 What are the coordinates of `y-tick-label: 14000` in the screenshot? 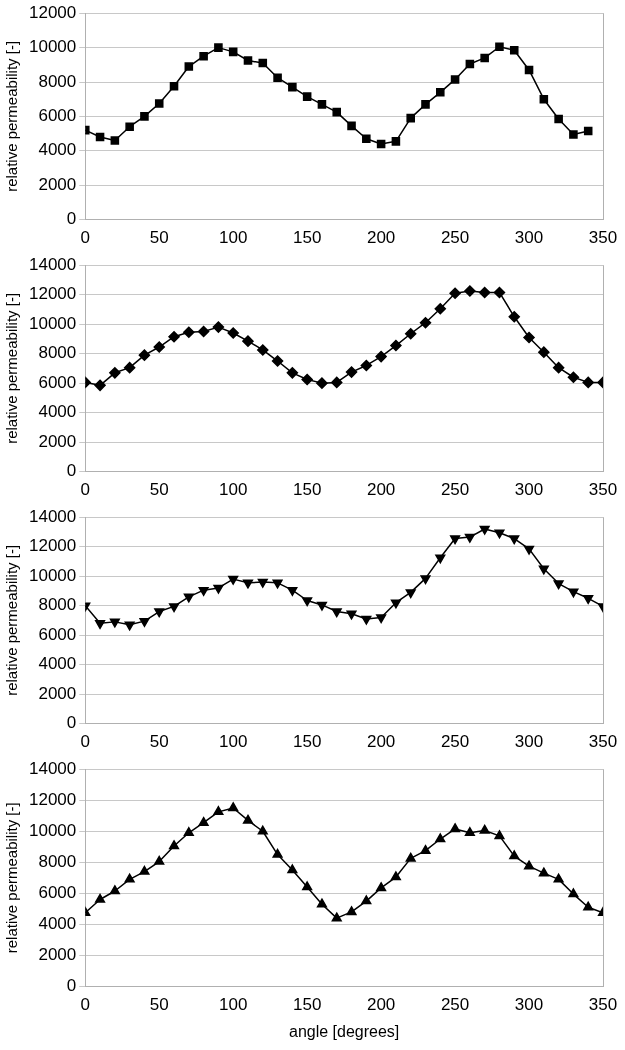 It's located at (52, 516).